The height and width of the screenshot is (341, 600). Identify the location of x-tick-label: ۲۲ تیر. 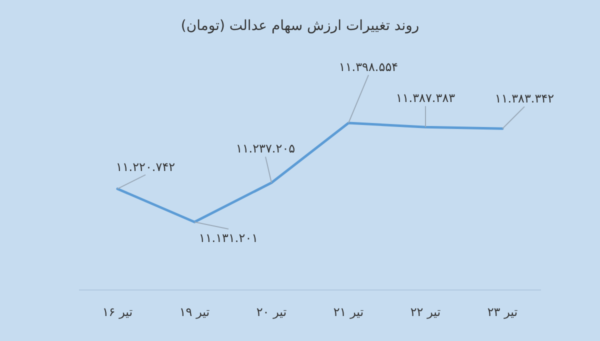
(425, 312).